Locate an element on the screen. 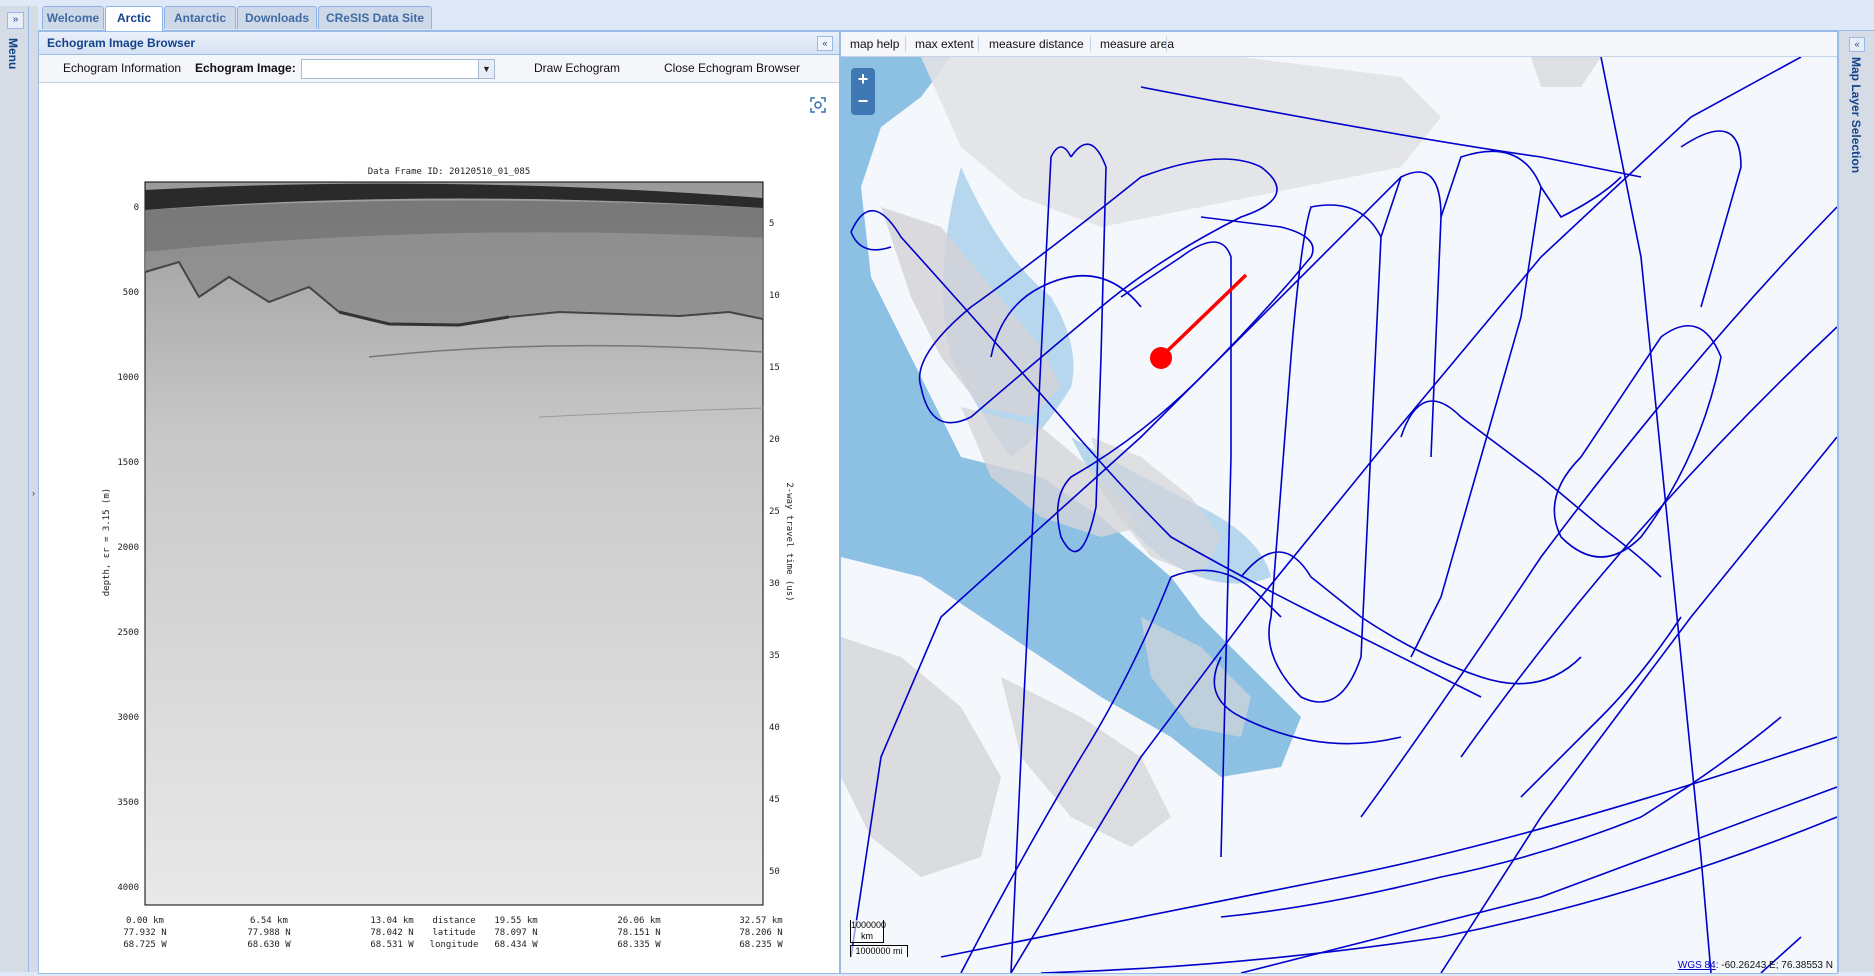  tab-downloads: Downloads is located at coordinates (277, 17).